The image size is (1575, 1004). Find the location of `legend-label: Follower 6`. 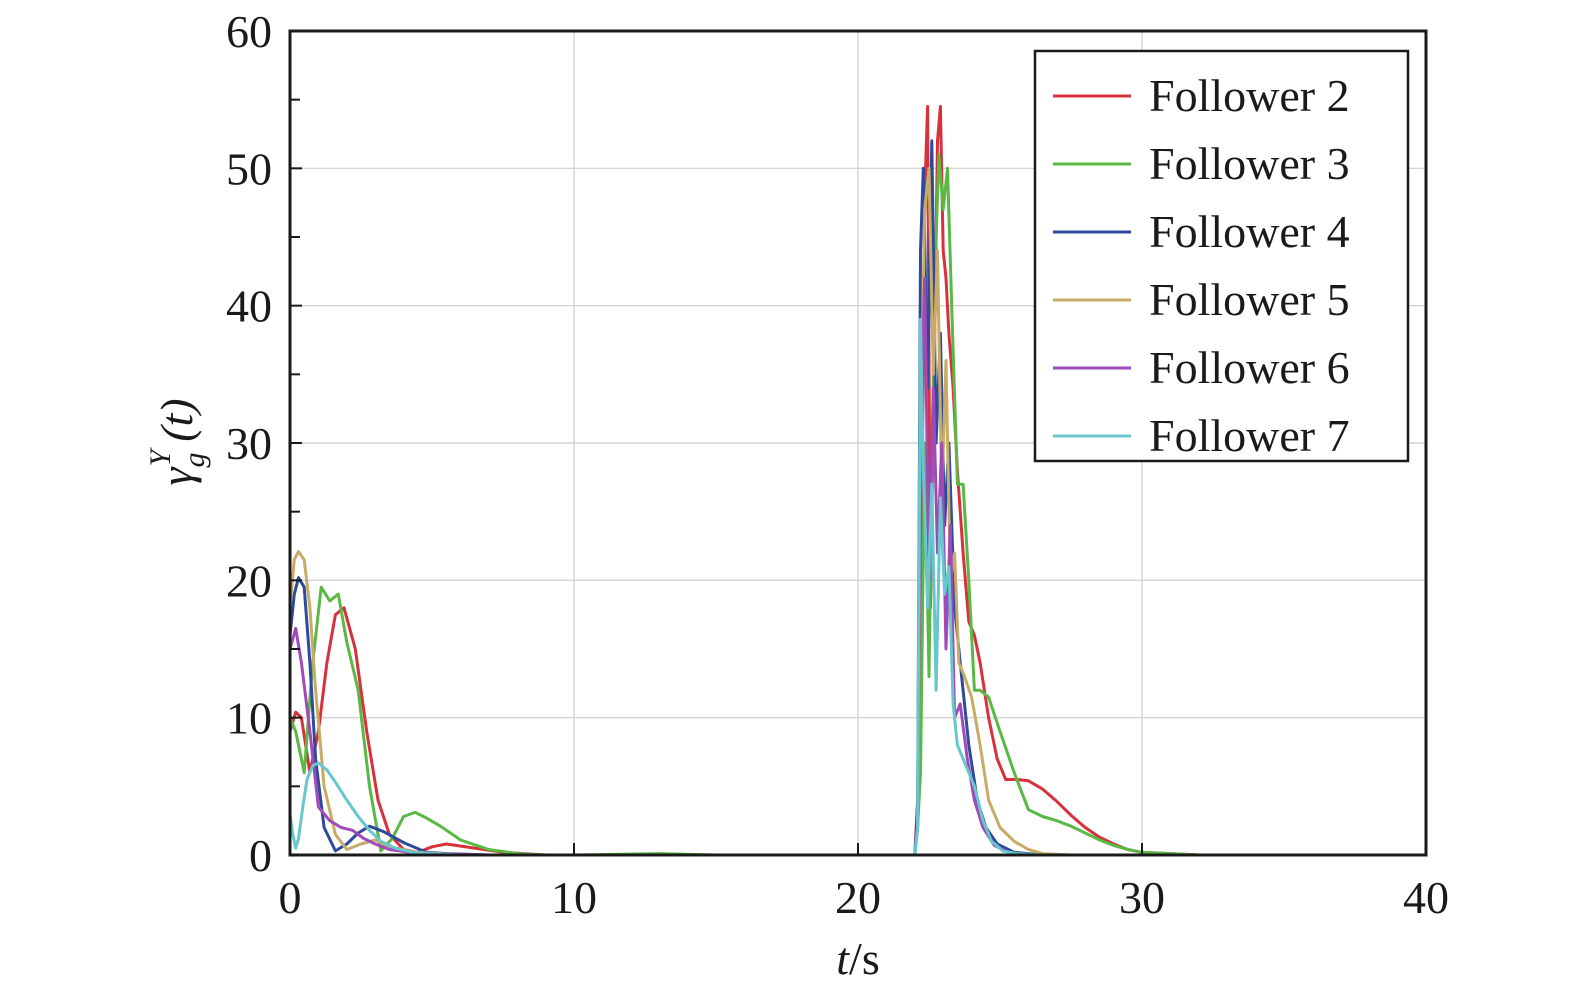

legend-label: Follower 6 is located at coordinates (1249, 367).